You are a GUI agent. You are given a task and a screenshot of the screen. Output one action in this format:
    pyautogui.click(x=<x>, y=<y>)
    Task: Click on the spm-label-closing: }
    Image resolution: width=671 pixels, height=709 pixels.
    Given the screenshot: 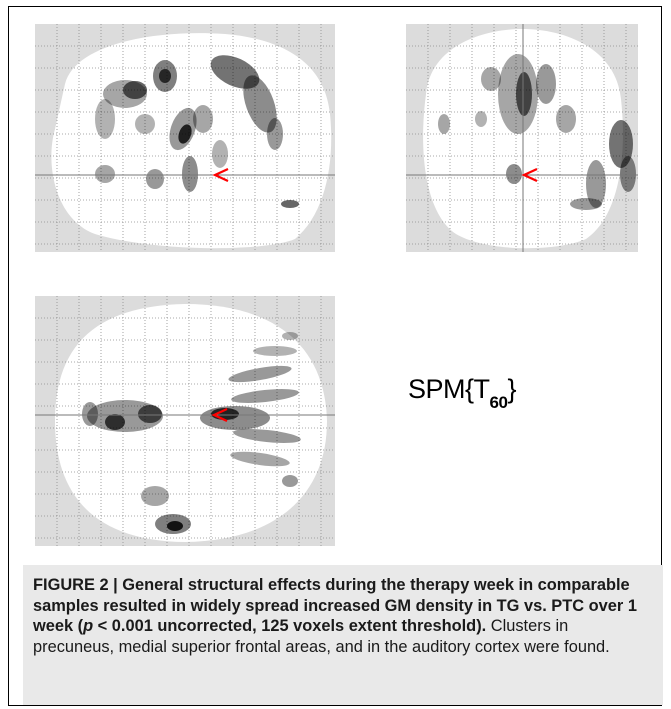 What is the action you would take?
    pyautogui.click(x=511, y=389)
    